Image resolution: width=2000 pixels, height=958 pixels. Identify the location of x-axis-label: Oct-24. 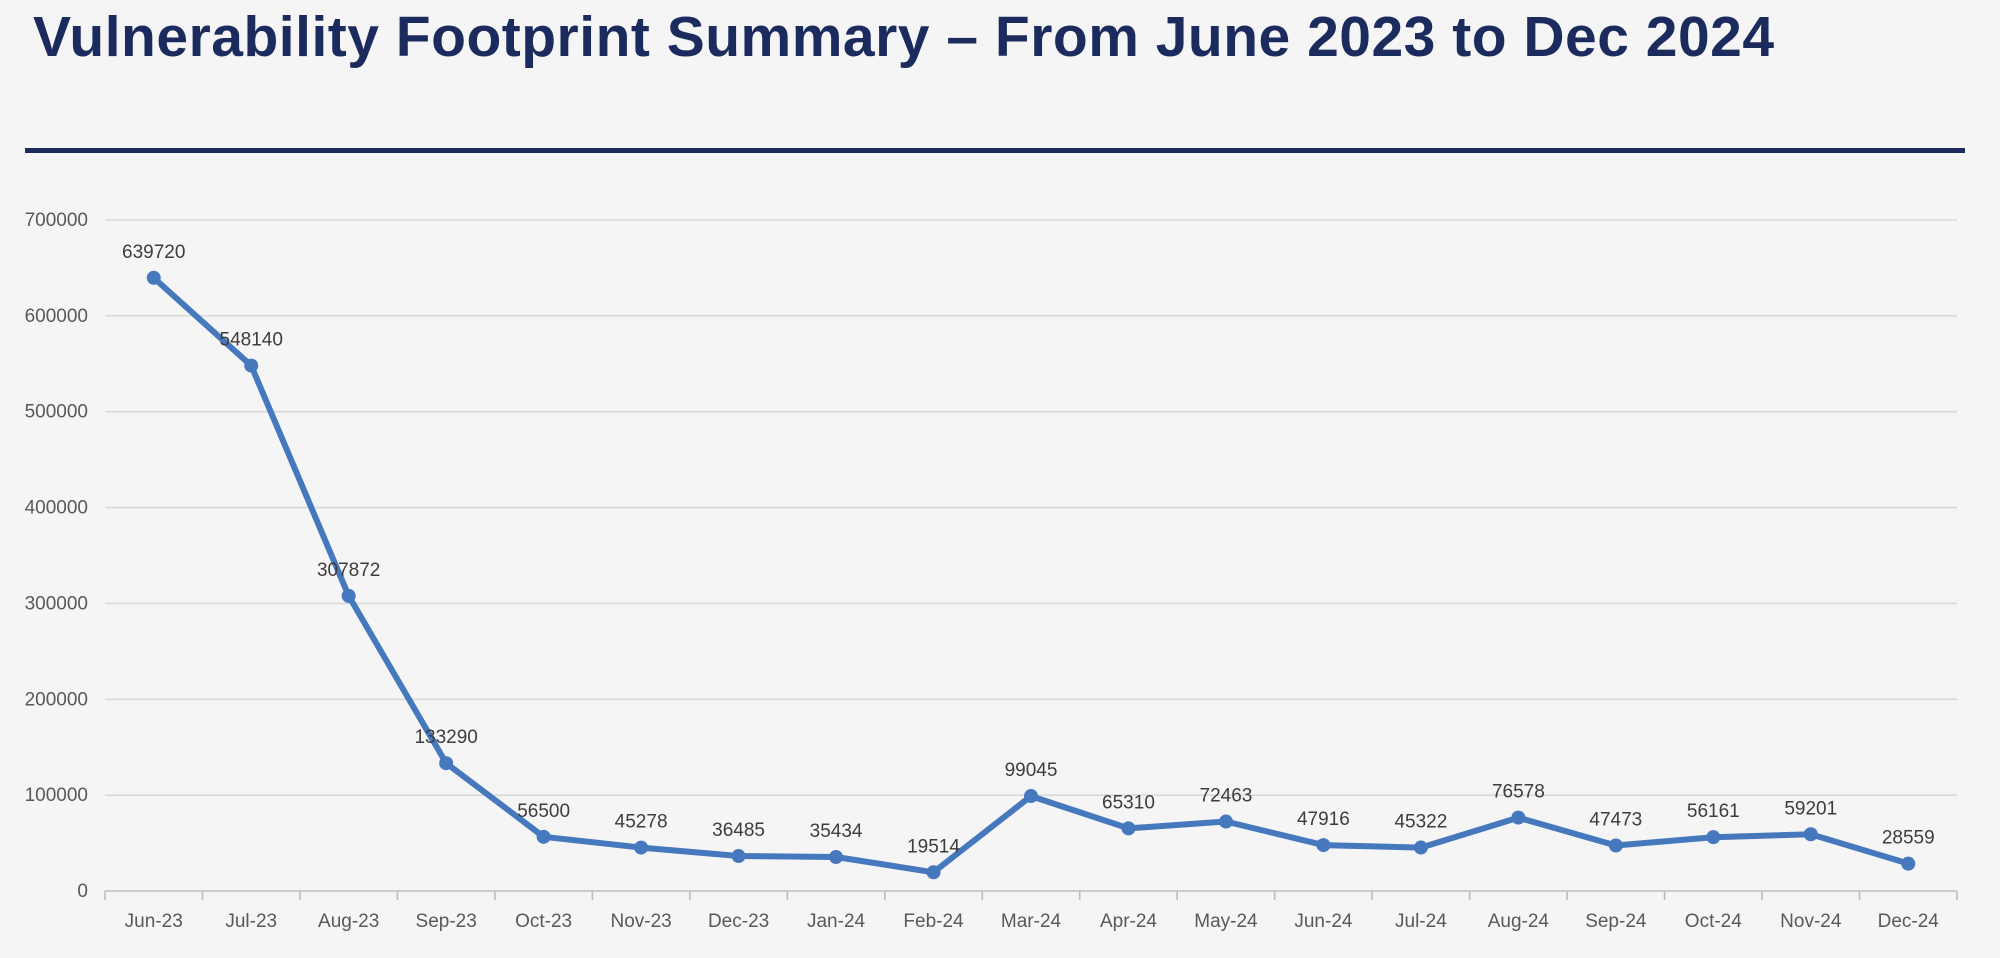
(1713, 921).